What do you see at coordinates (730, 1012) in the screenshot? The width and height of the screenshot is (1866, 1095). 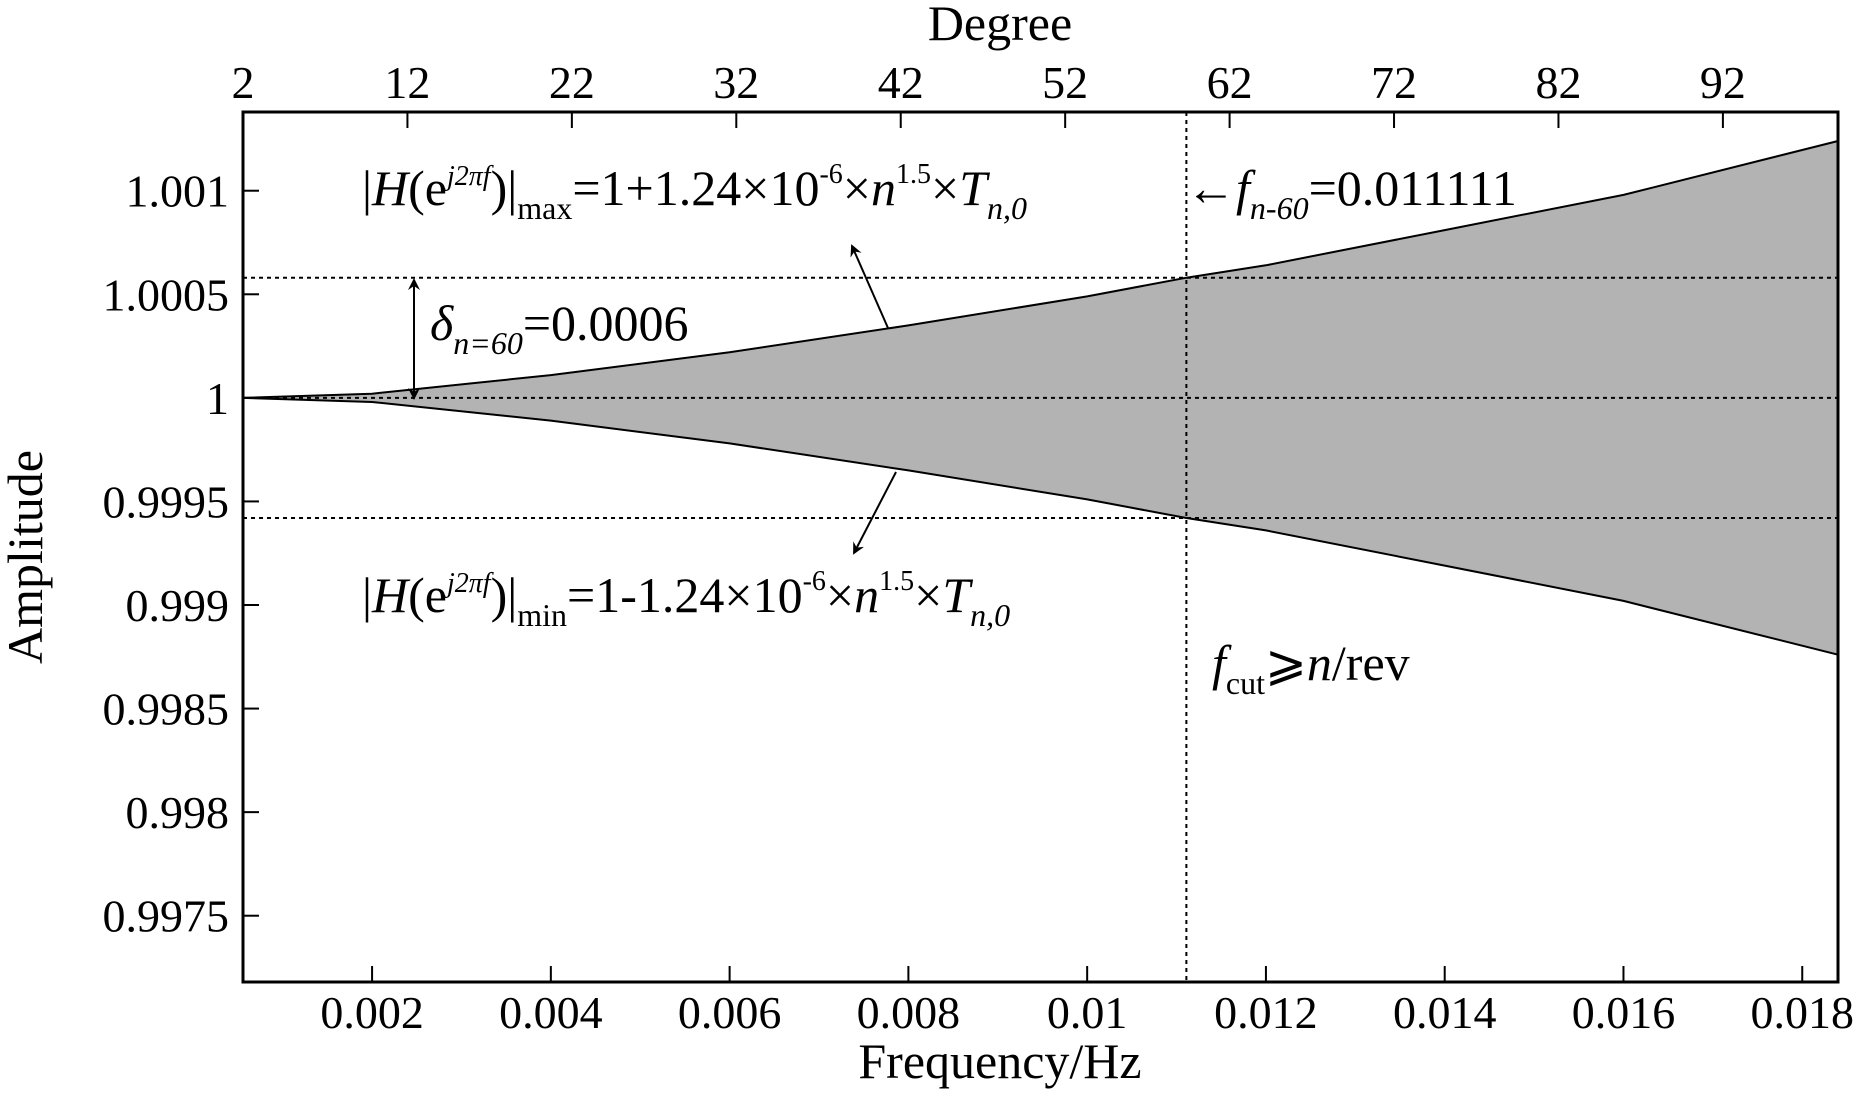 I see `x-tick-label: 0.006` at bounding box center [730, 1012].